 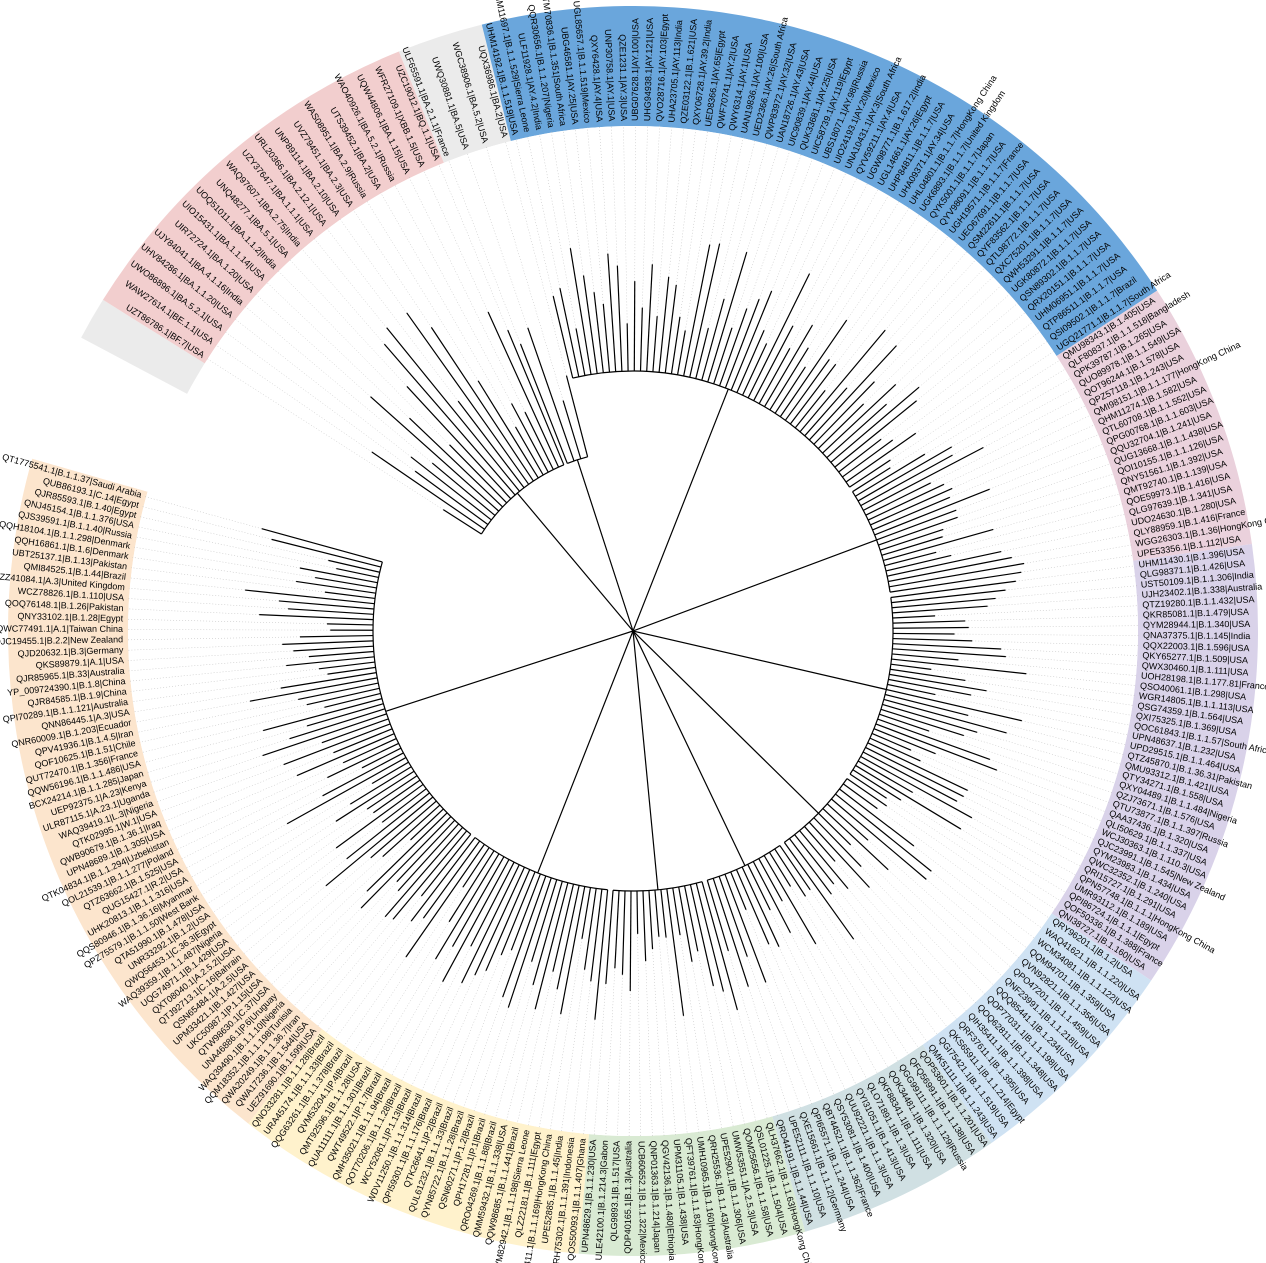 I want to click on clade-stem-lightblue, so click(x=725, y=722).